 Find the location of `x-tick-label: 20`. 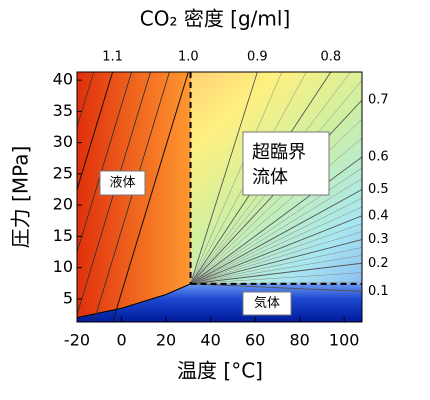

x-tick-label: 20 is located at coordinates (166, 340).